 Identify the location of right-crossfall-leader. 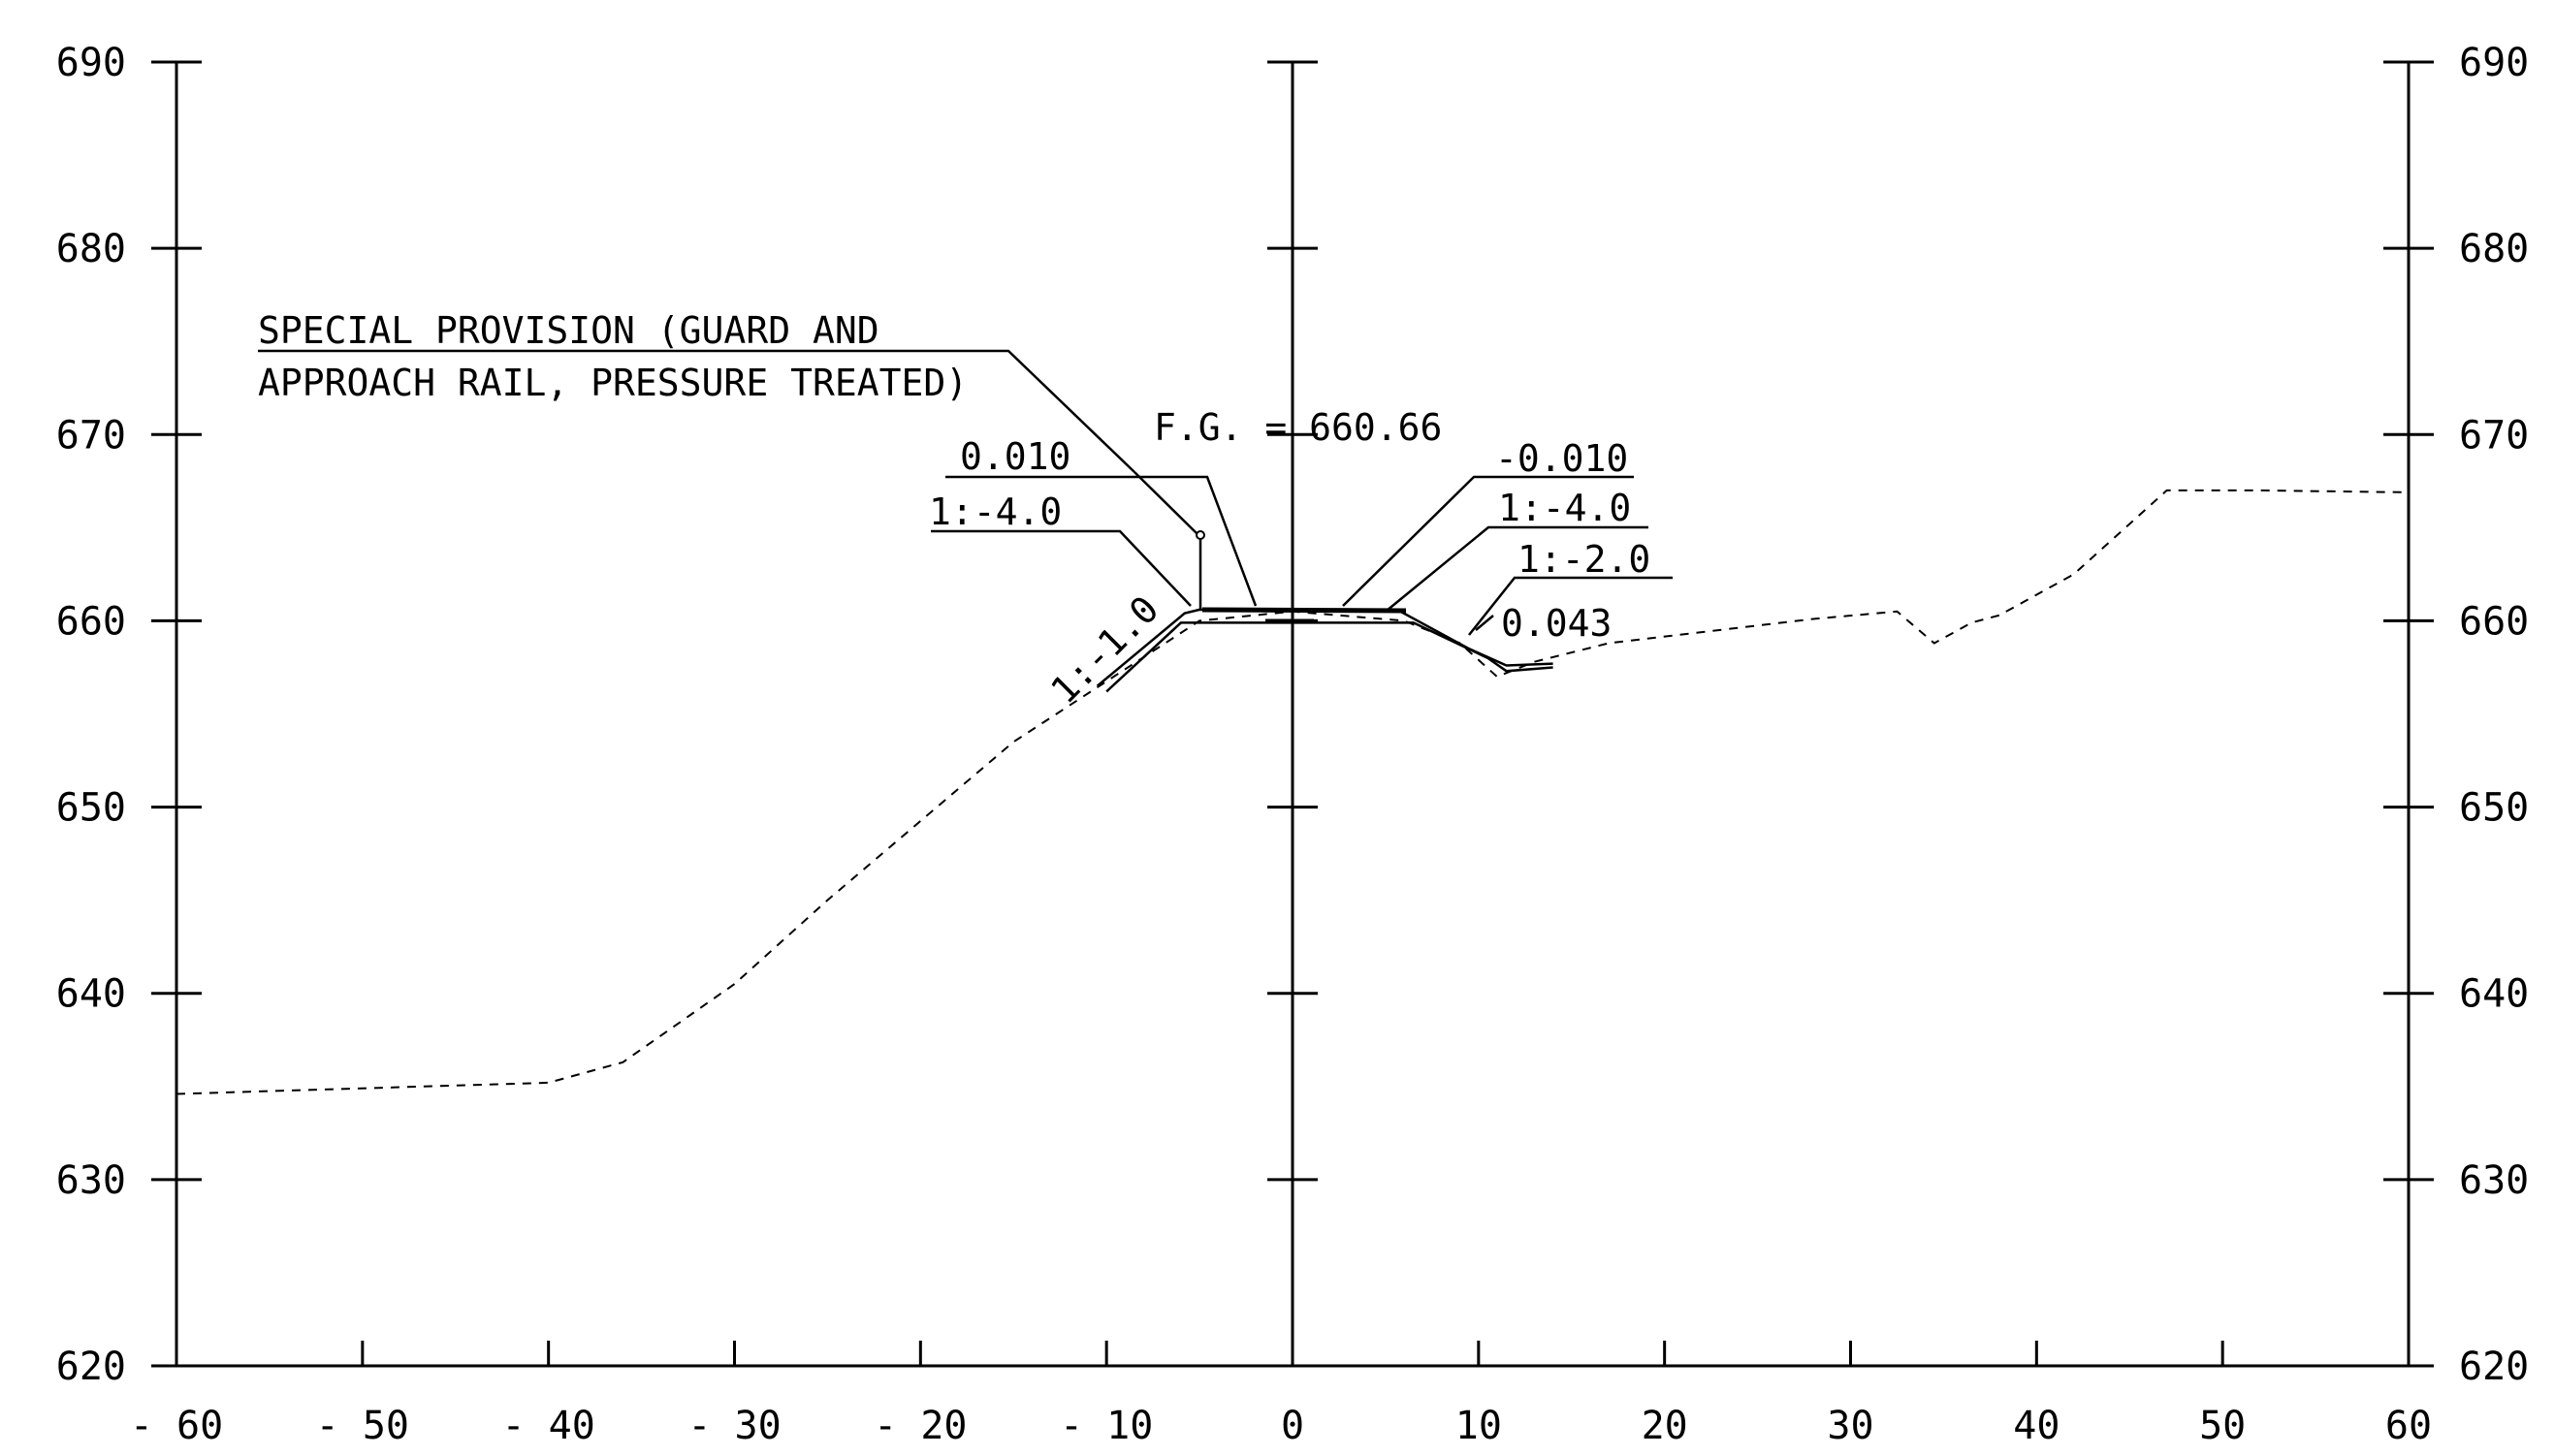
(1488, 541).